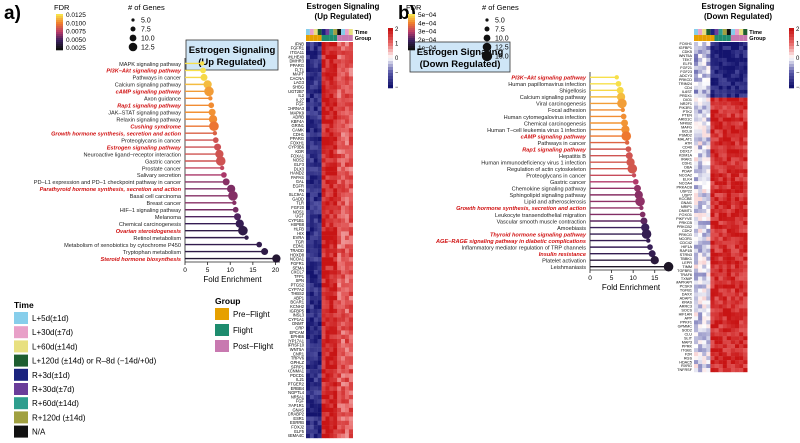 Image resolution: width=800 pixels, height=443 pixels. What do you see at coordinates (798, 45) in the screenshot?
I see `heat-colorbar-tick: 1` at bounding box center [798, 45].